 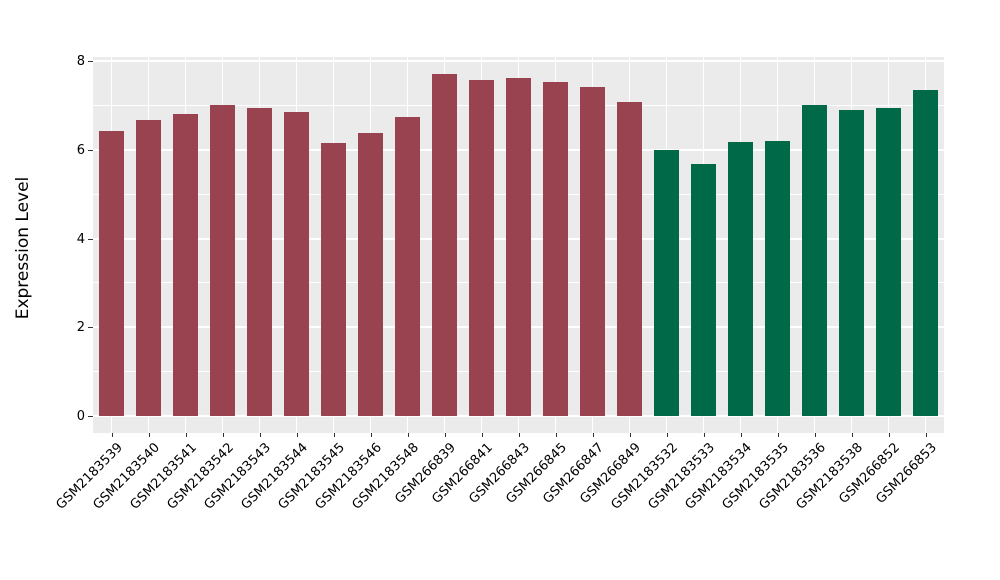 I want to click on bar-GSM2183533, so click(x=703, y=289).